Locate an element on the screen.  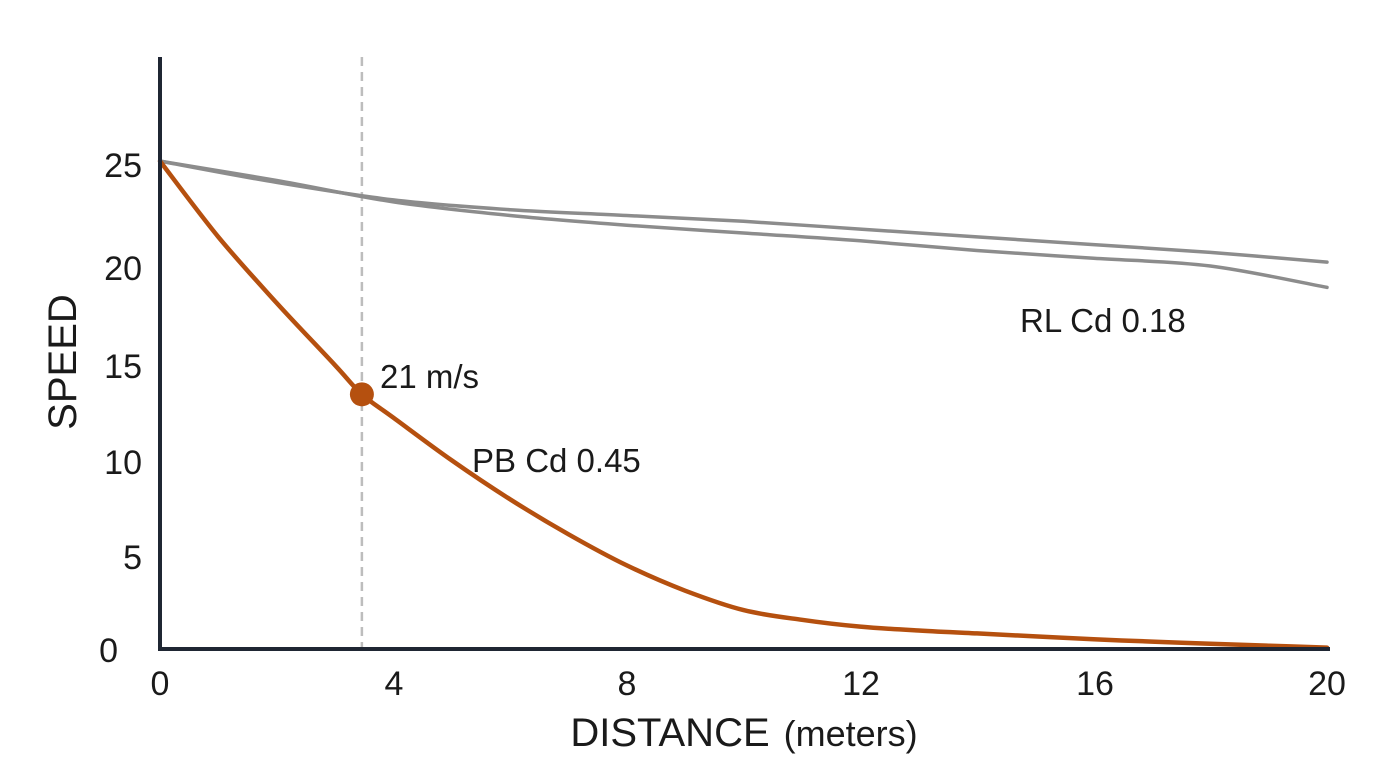
x-tick-label-4: 4 is located at coordinates (394, 684).